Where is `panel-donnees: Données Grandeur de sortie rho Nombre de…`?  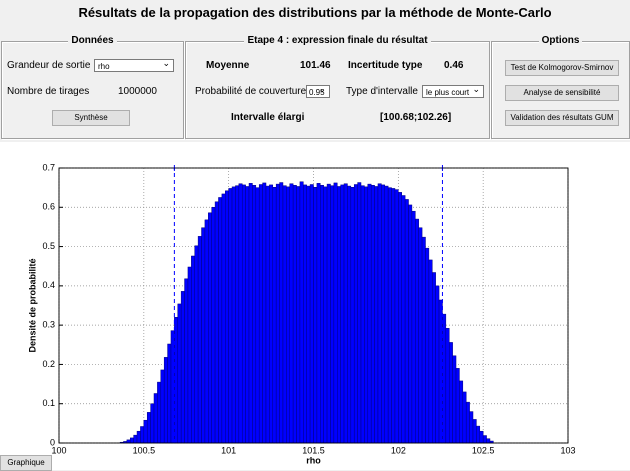
panel-donnees: Données Grandeur de sortie rho Nombre de… is located at coordinates (92, 87).